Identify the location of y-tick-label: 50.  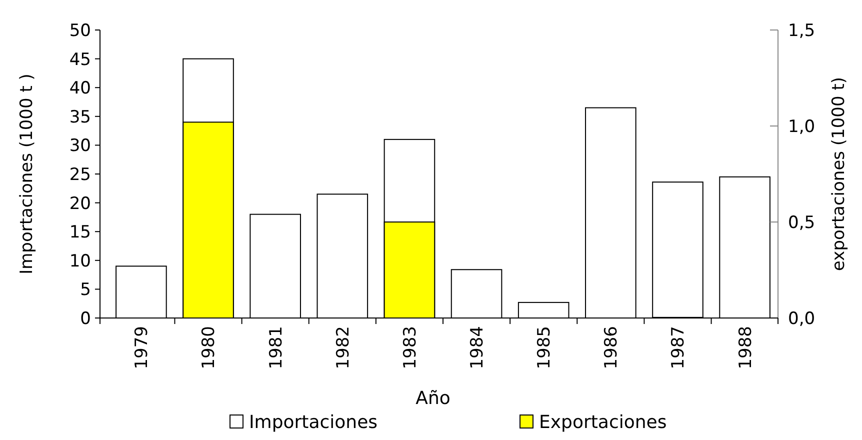
(80, 30).